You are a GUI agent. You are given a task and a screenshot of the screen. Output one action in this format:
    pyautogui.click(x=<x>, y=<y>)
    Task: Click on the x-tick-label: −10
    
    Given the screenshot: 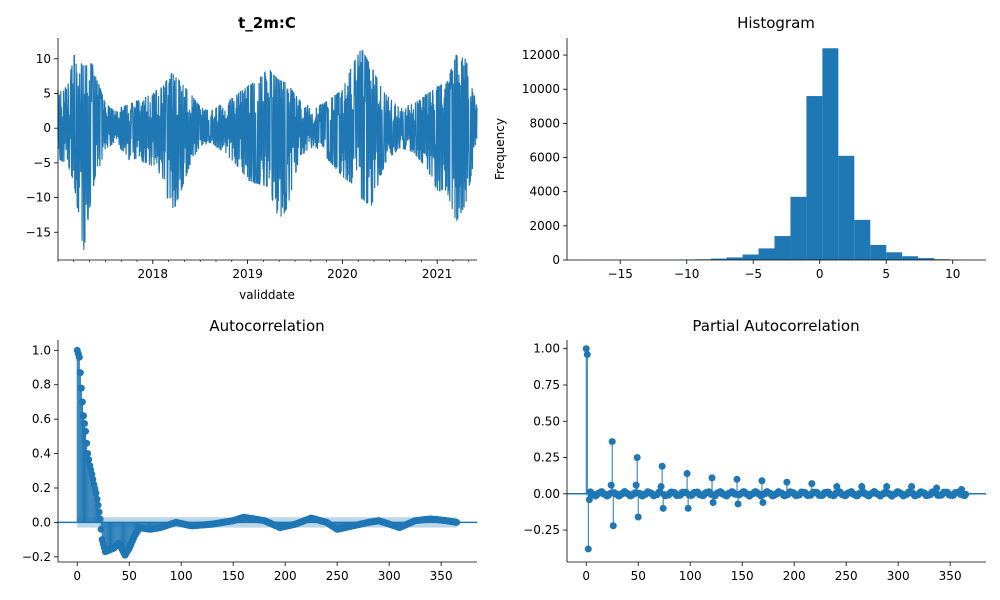 What is the action you would take?
    pyautogui.click(x=686, y=274)
    